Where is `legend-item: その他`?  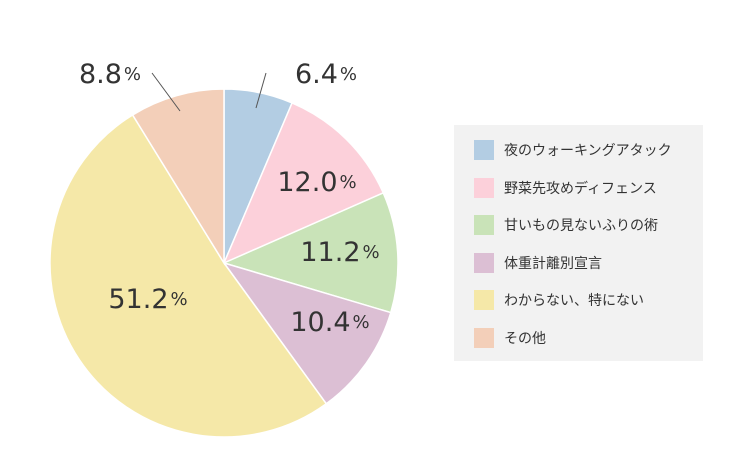 legend-item: その他 is located at coordinates (510, 338).